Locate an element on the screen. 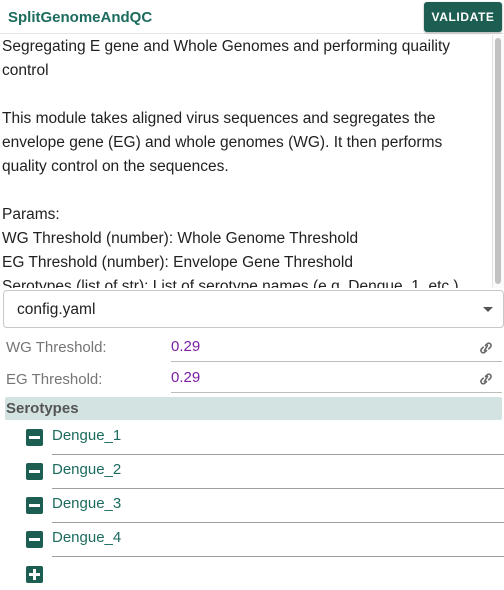 The image size is (504, 590). serotype-value: Dengue_4 is located at coordinates (87, 537).